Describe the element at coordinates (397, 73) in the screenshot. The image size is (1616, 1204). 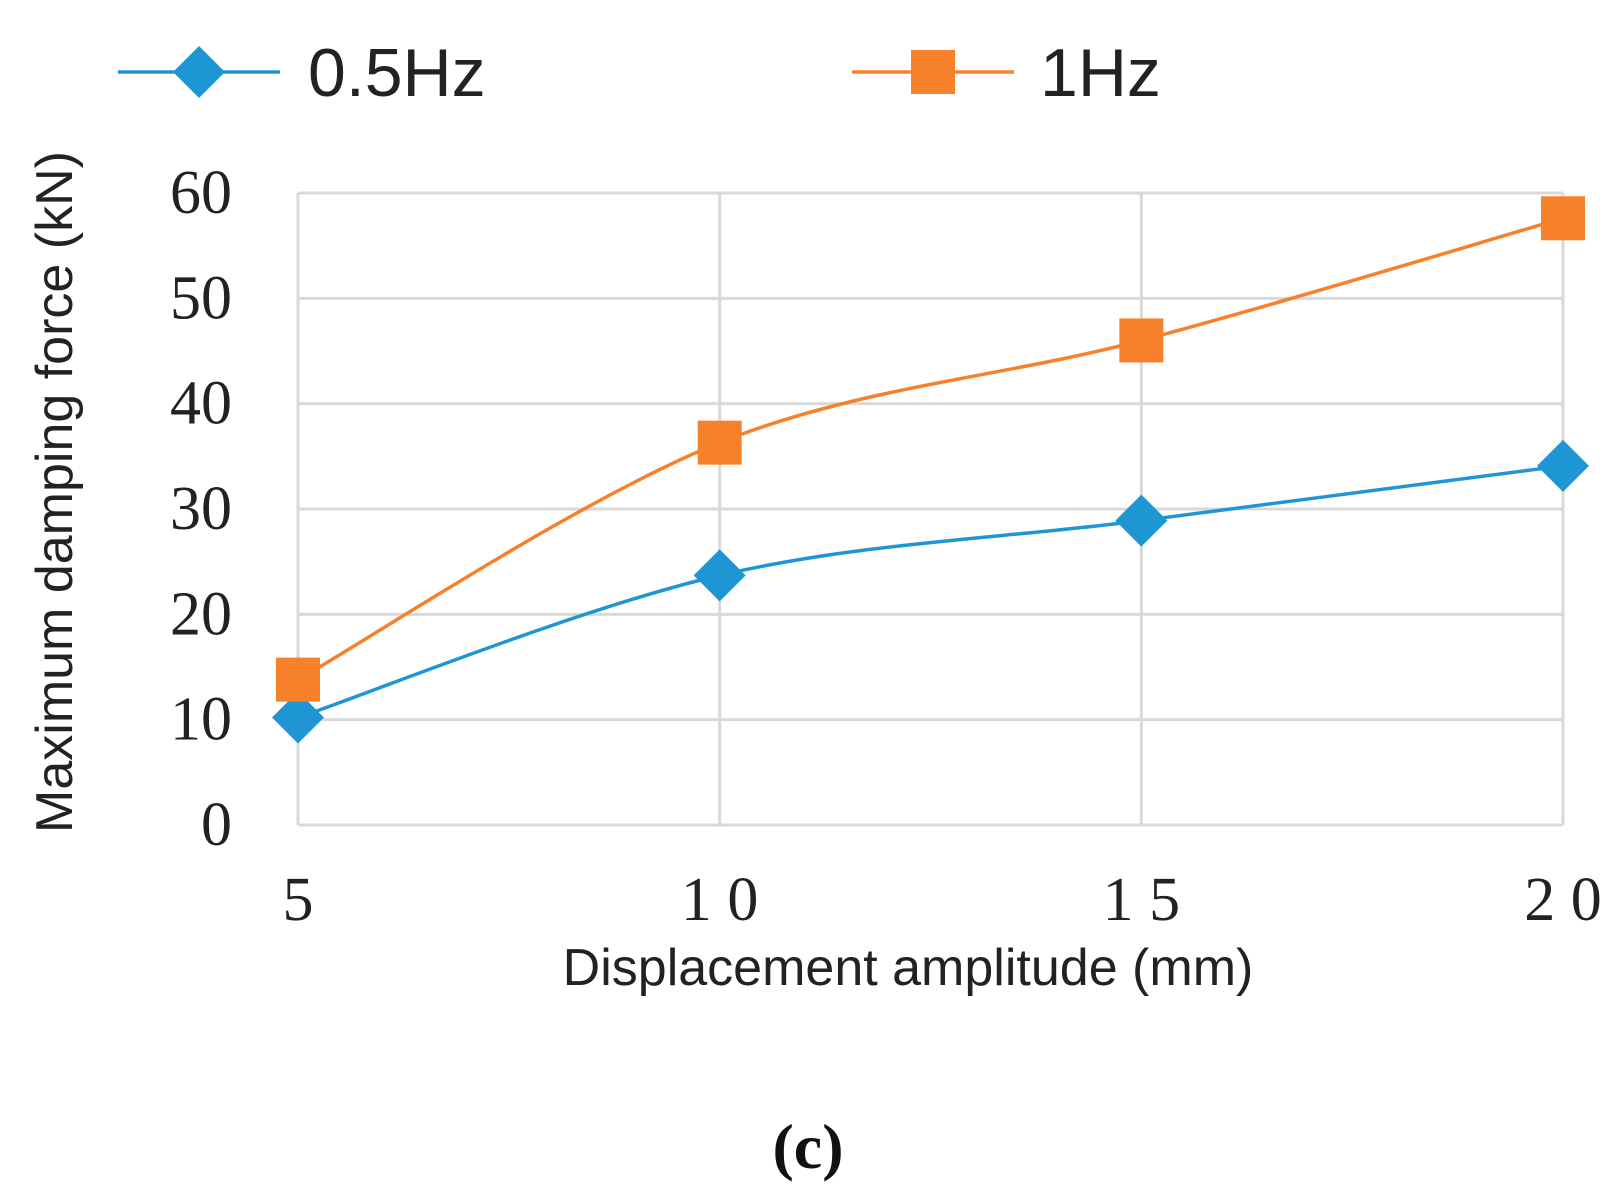
I see `legend-label: 0.5Hz` at that location.